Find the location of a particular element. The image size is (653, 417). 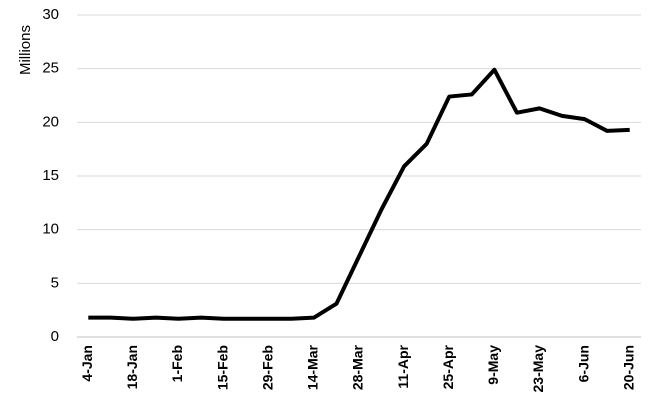

x-tick-label: 28-Mar is located at coordinates (358, 367).